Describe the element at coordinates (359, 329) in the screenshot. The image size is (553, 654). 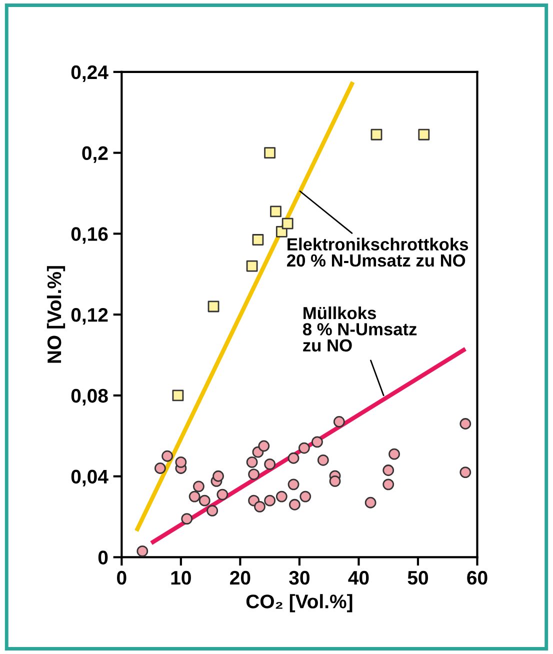
I see `annotation: Müllkoks 8 % N-Umsatz zu NO` at that location.